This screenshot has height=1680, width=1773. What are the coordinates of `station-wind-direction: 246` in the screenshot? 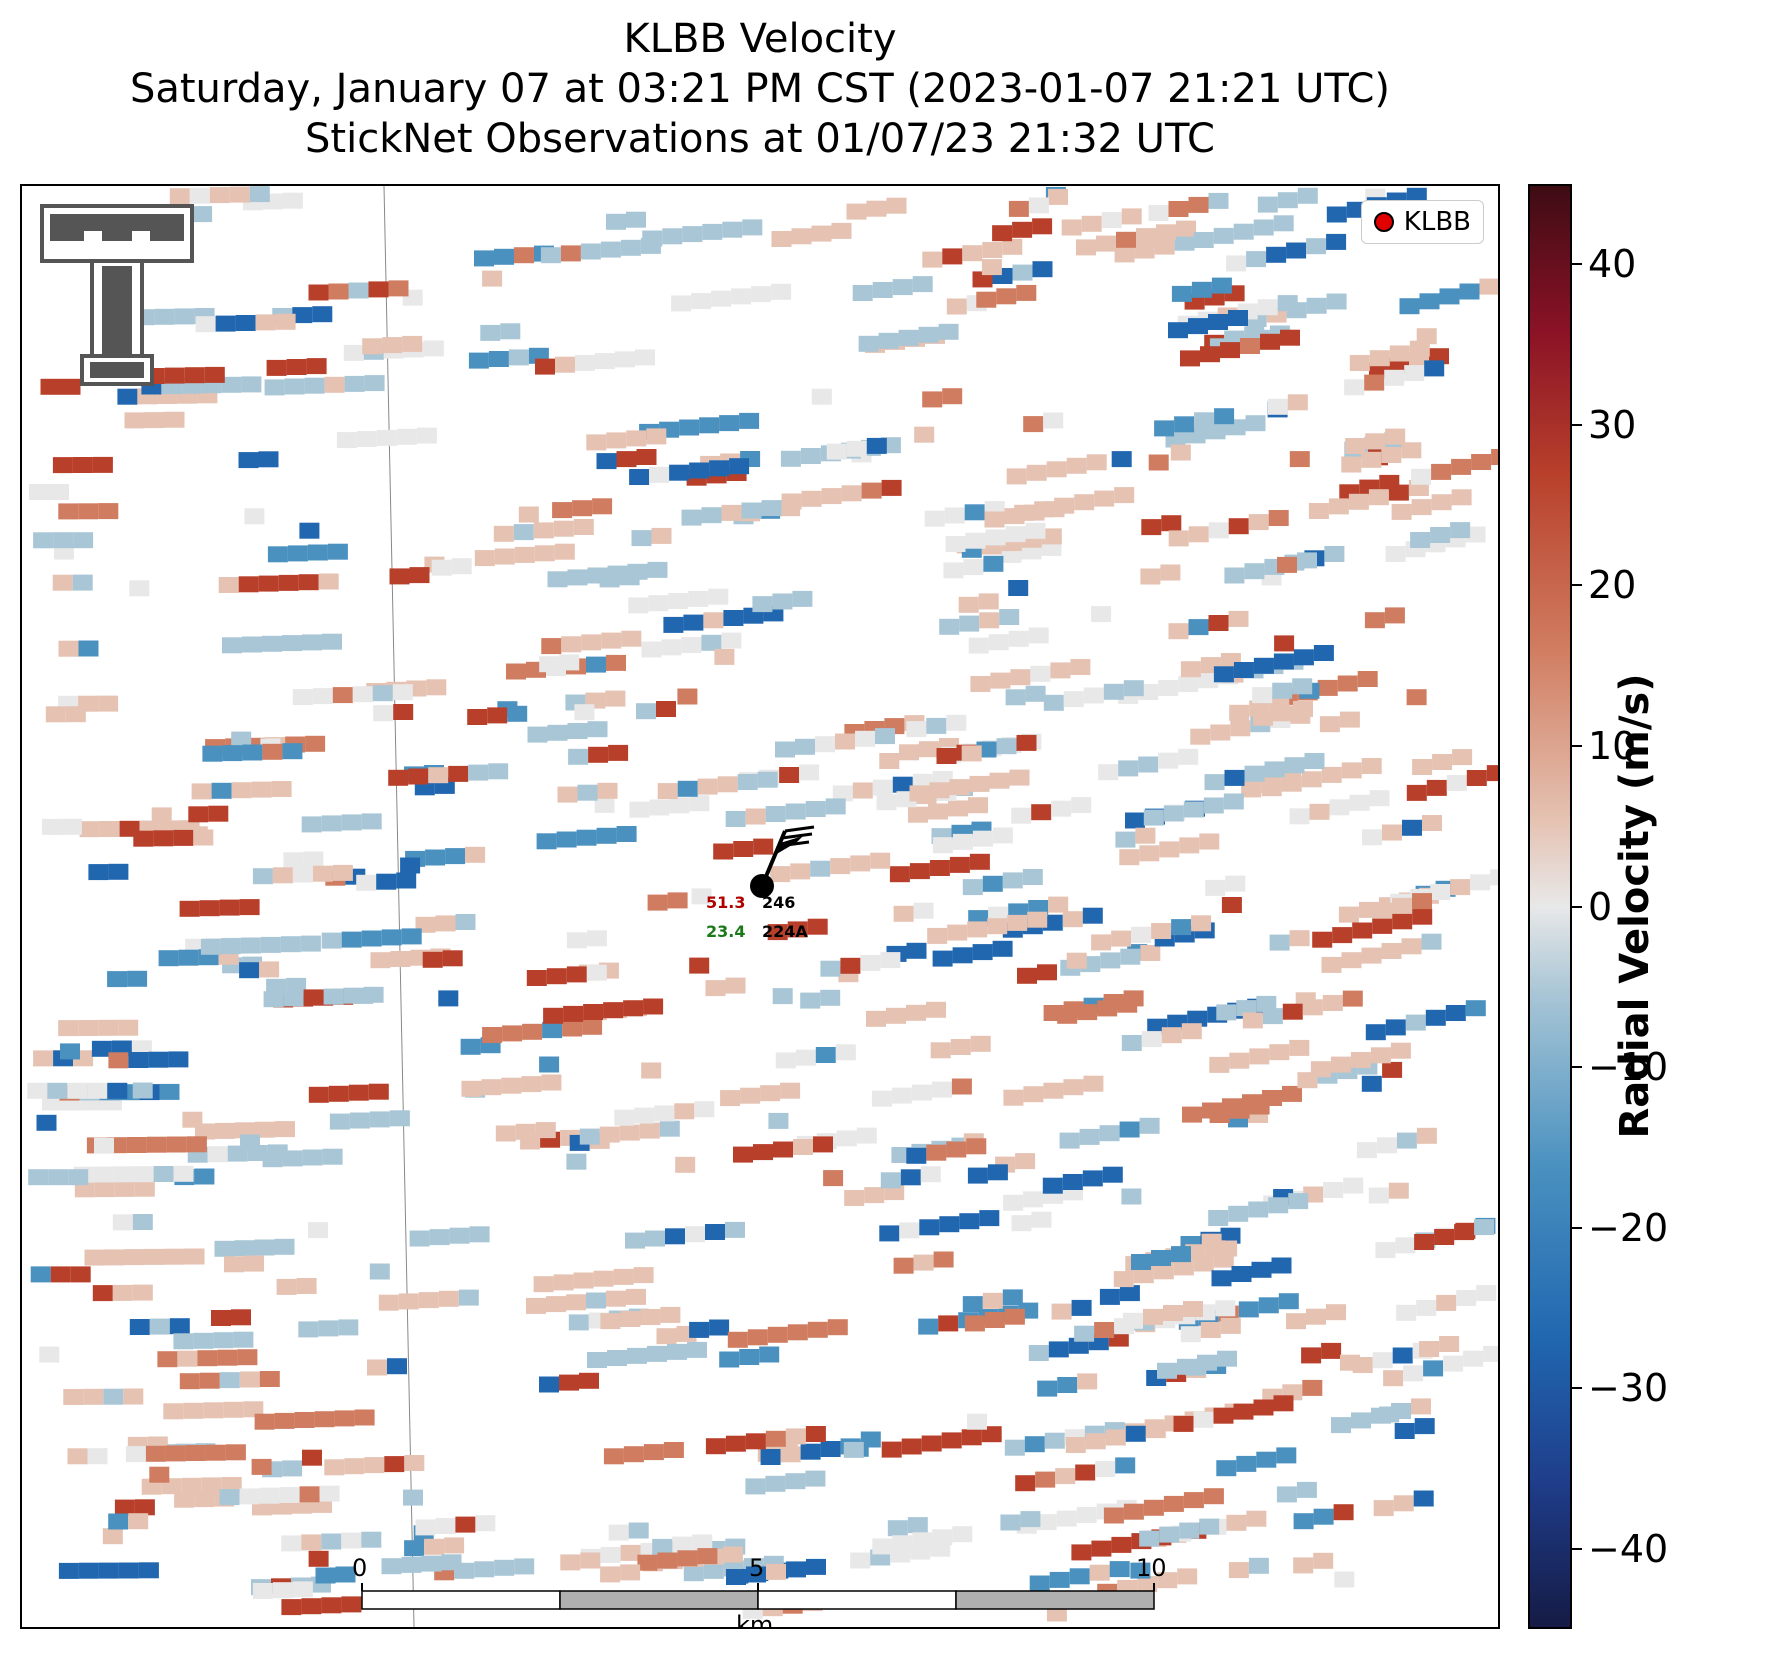 It's located at (779, 902).